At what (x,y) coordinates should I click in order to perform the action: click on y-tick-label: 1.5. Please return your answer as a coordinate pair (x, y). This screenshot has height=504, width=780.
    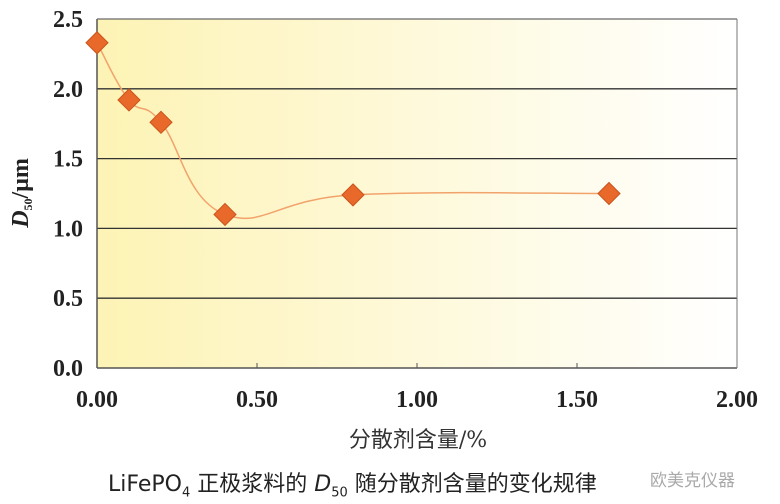
    Looking at the image, I should click on (68, 160).